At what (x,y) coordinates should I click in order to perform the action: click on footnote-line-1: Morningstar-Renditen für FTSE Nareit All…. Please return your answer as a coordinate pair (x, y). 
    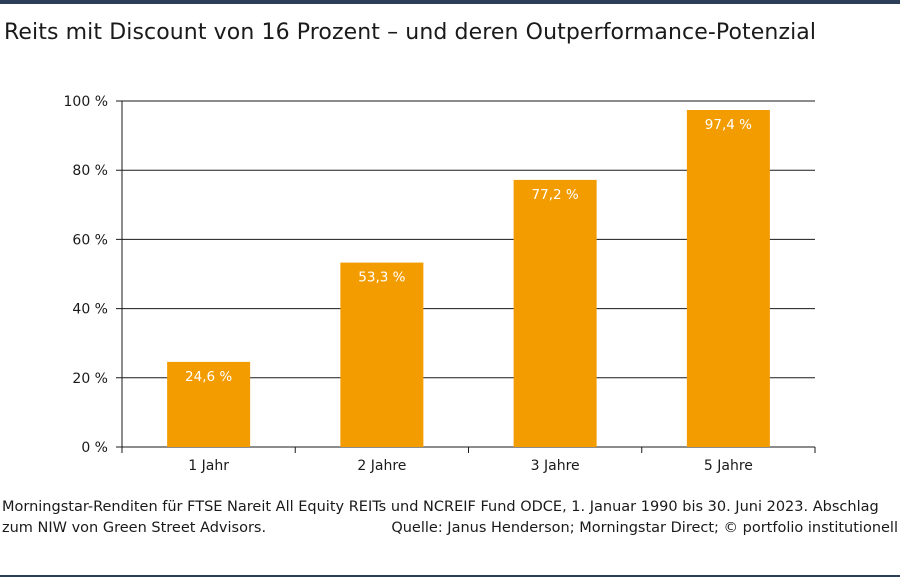
    Looking at the image, I should click on (440, 507).